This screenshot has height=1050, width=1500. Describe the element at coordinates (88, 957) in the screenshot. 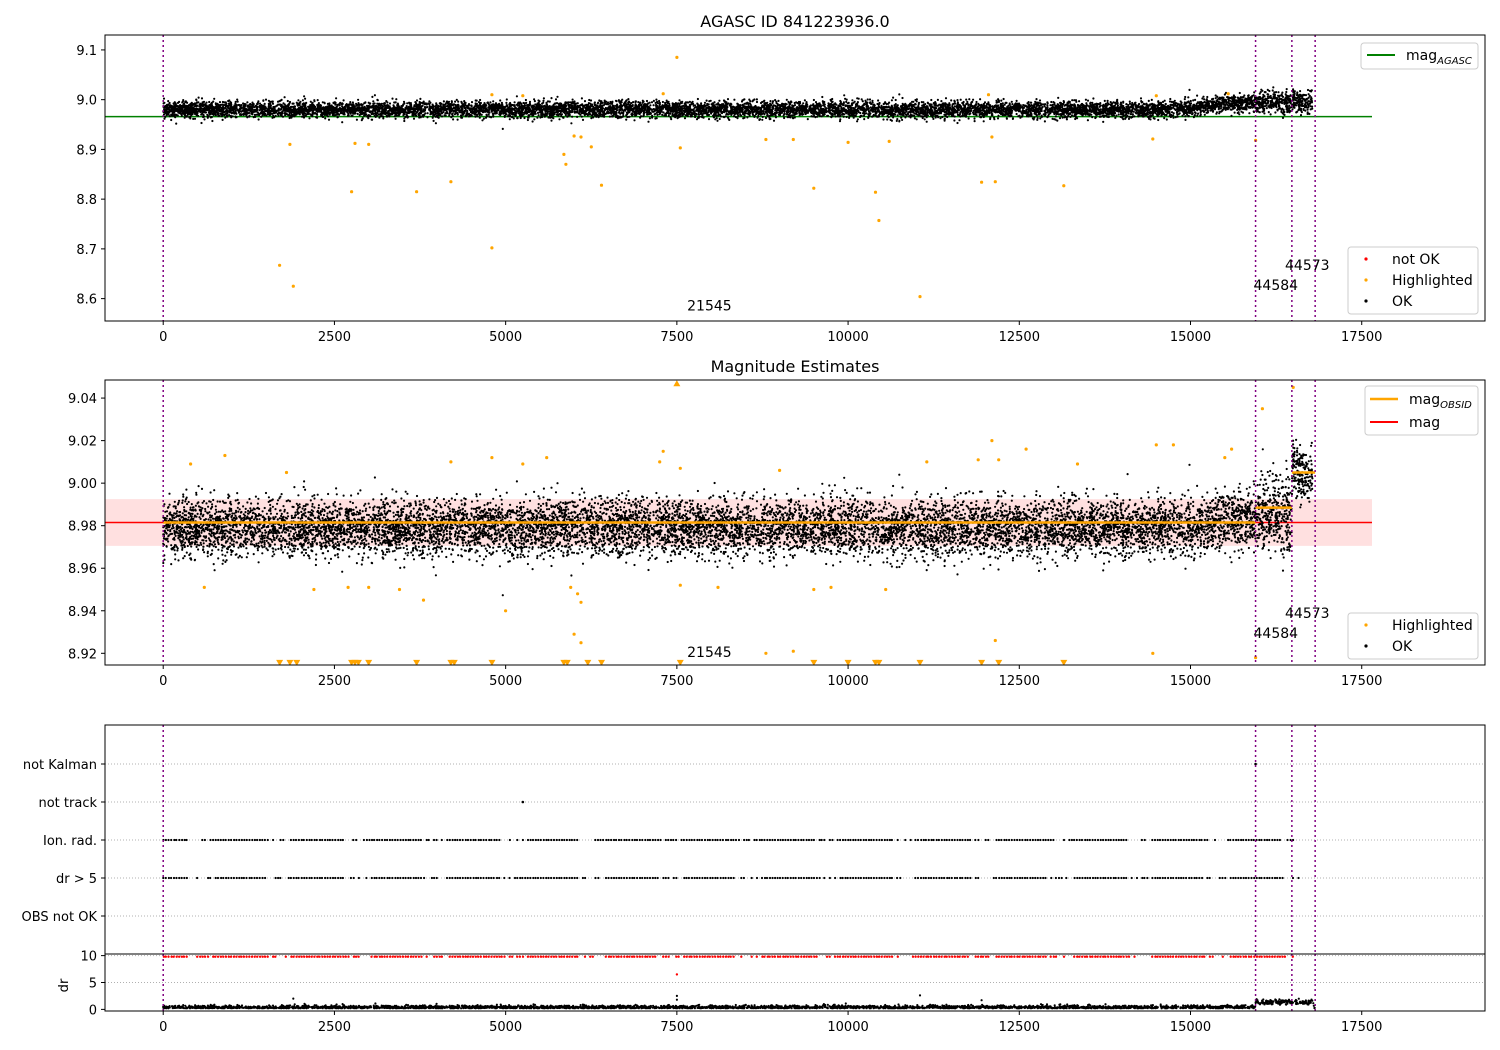

I see `y-tick-label: 10` at that location.